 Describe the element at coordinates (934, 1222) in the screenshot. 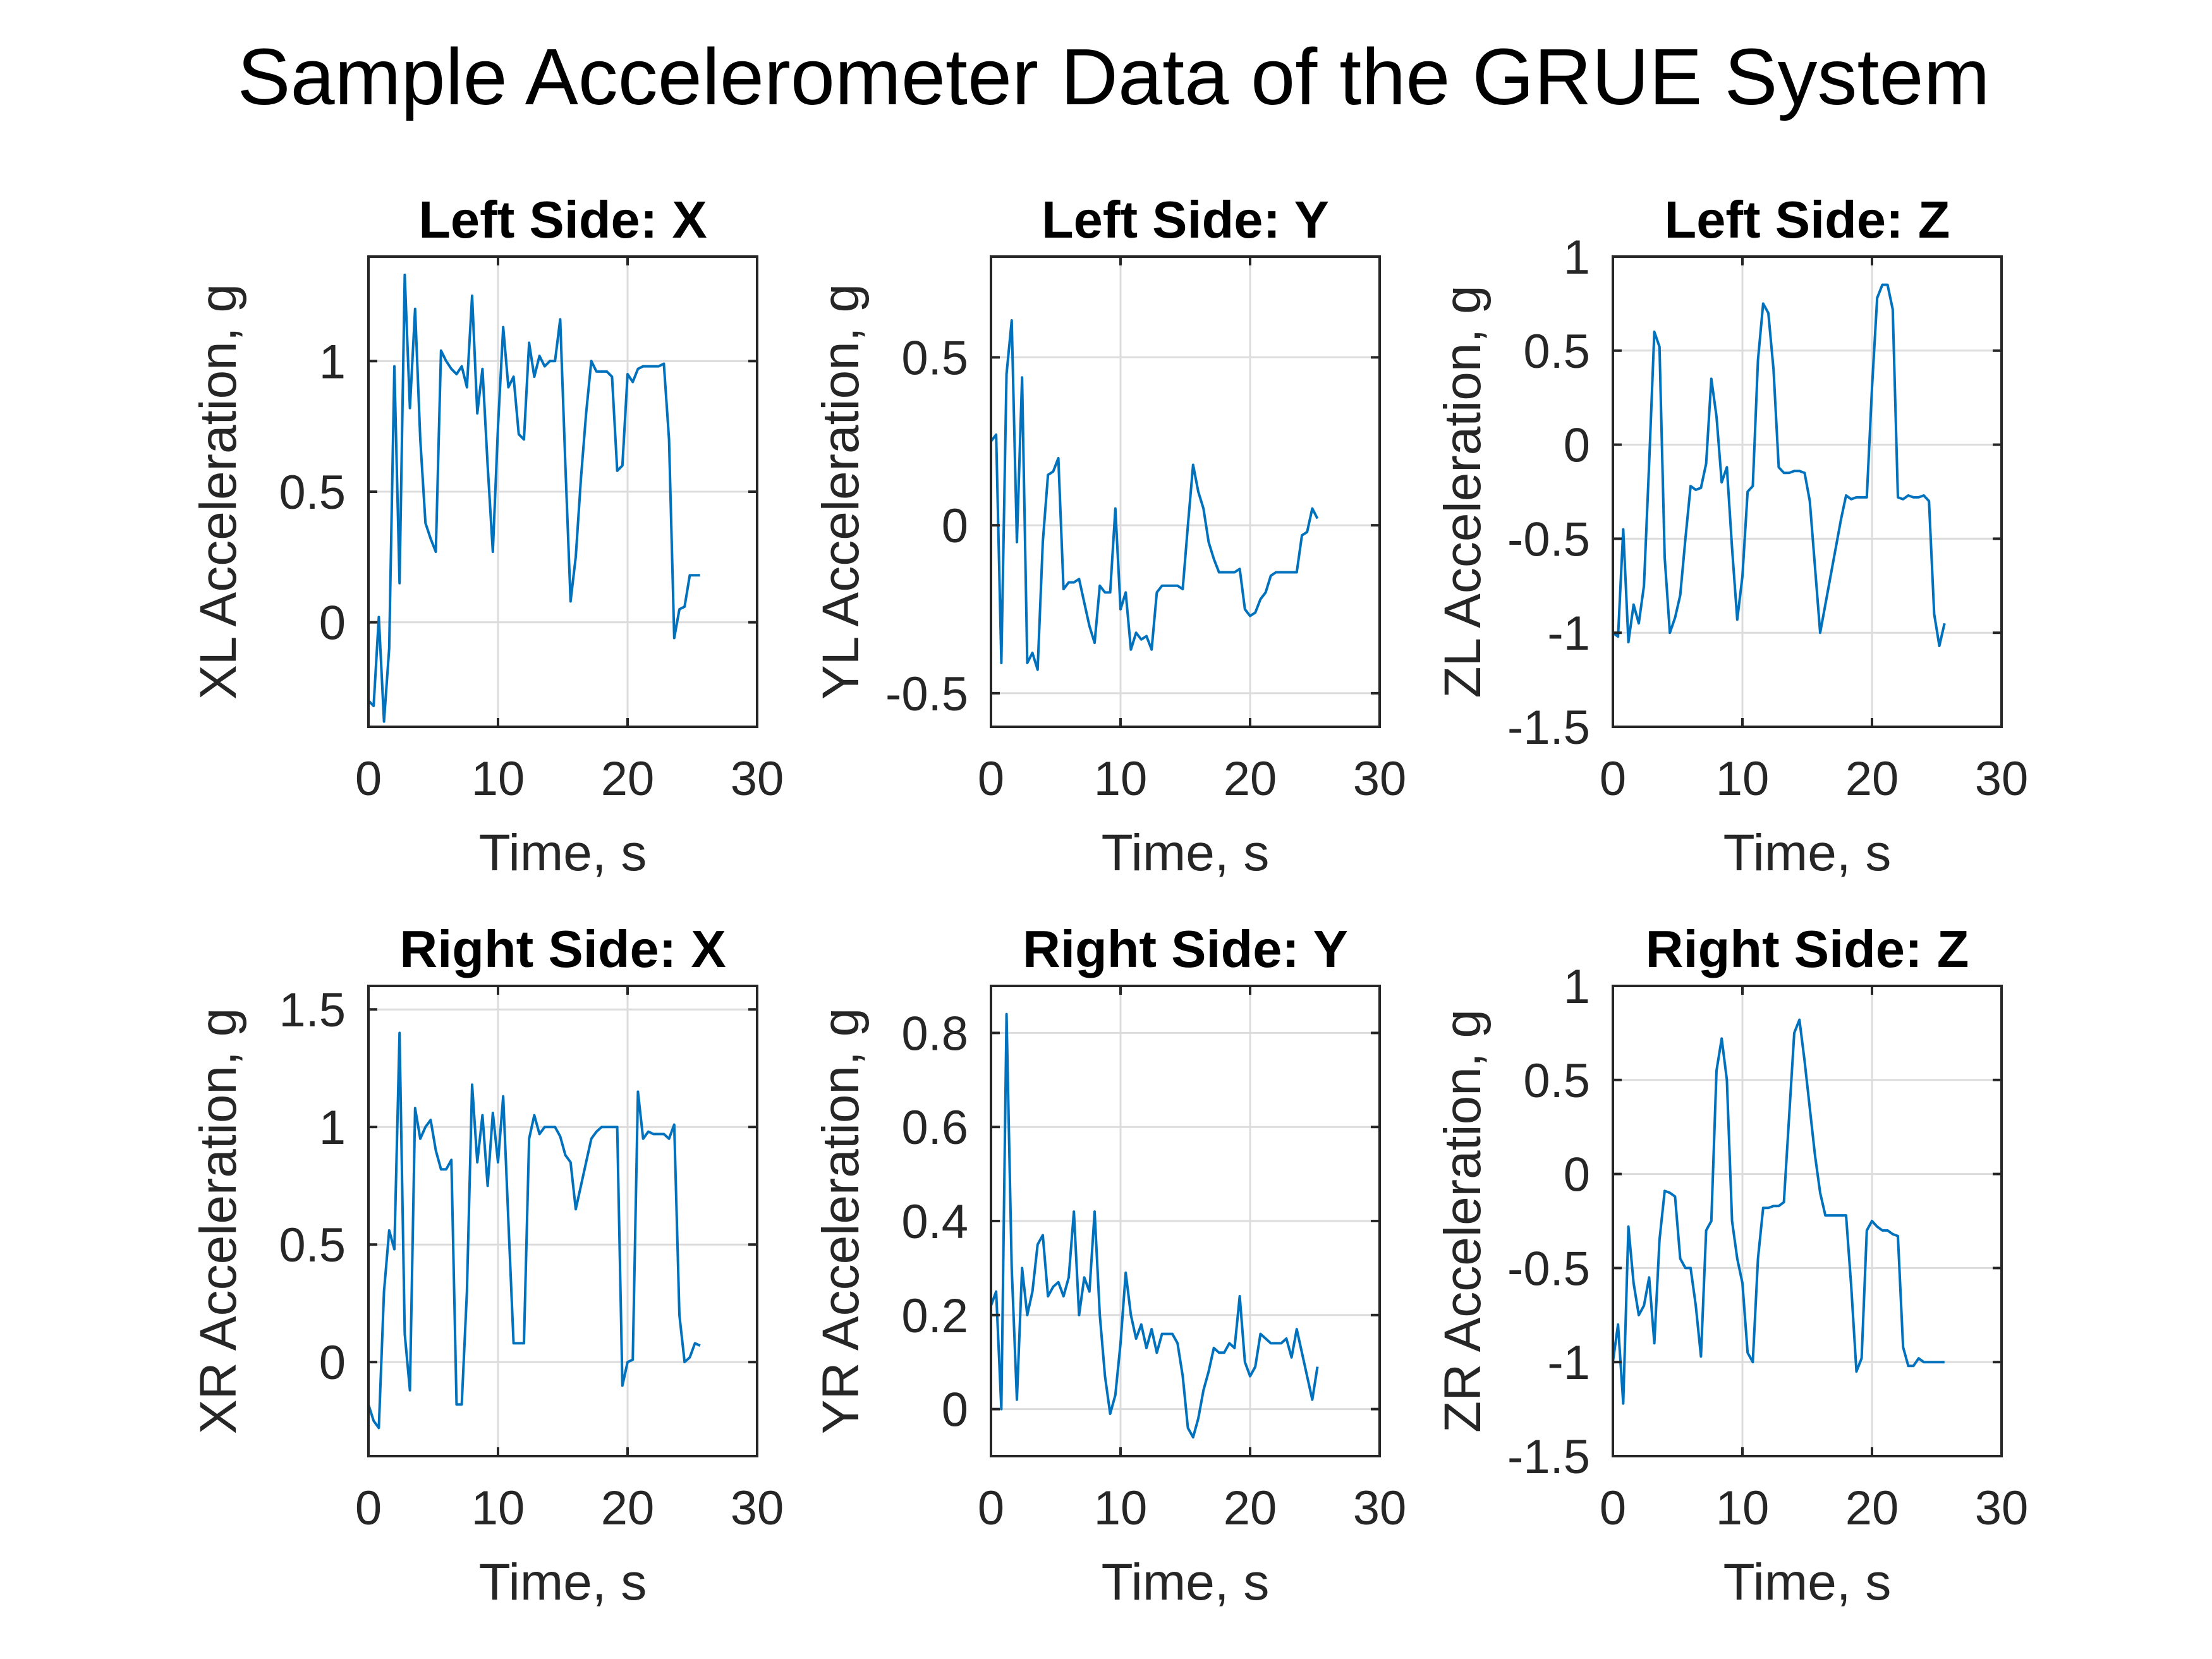

I see `y-tick-label: 0.4` at that location.